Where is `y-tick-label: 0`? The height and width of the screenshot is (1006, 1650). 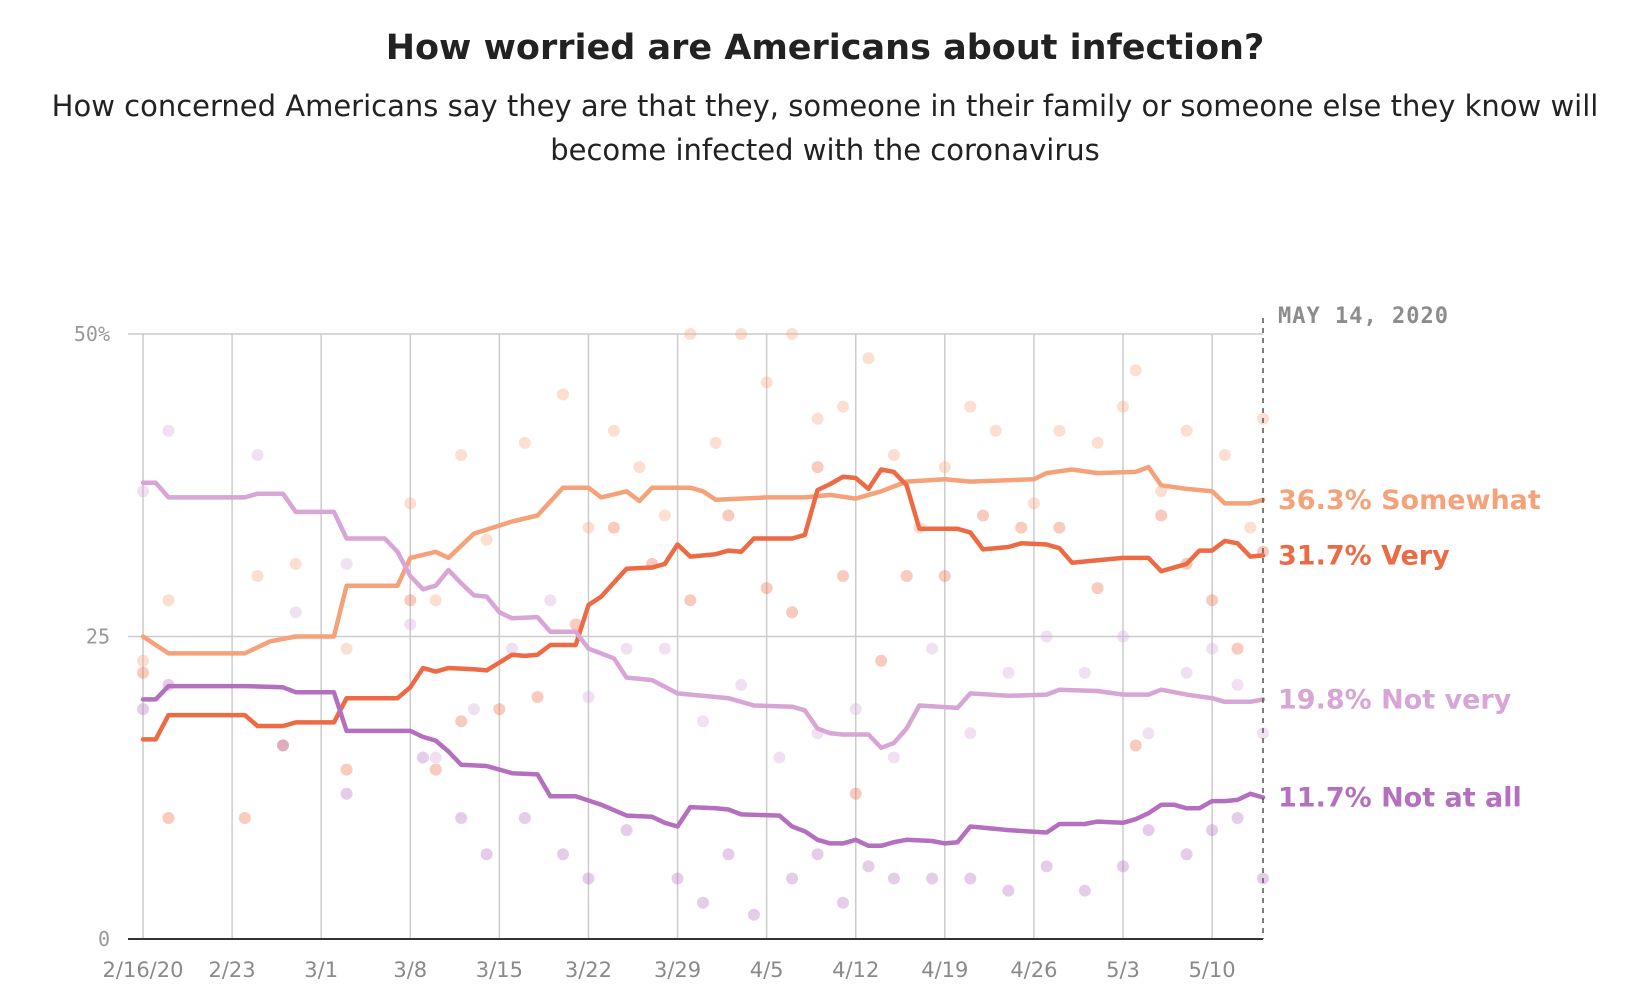 y-tick-label: 0 is located at coordinates (104, 939).